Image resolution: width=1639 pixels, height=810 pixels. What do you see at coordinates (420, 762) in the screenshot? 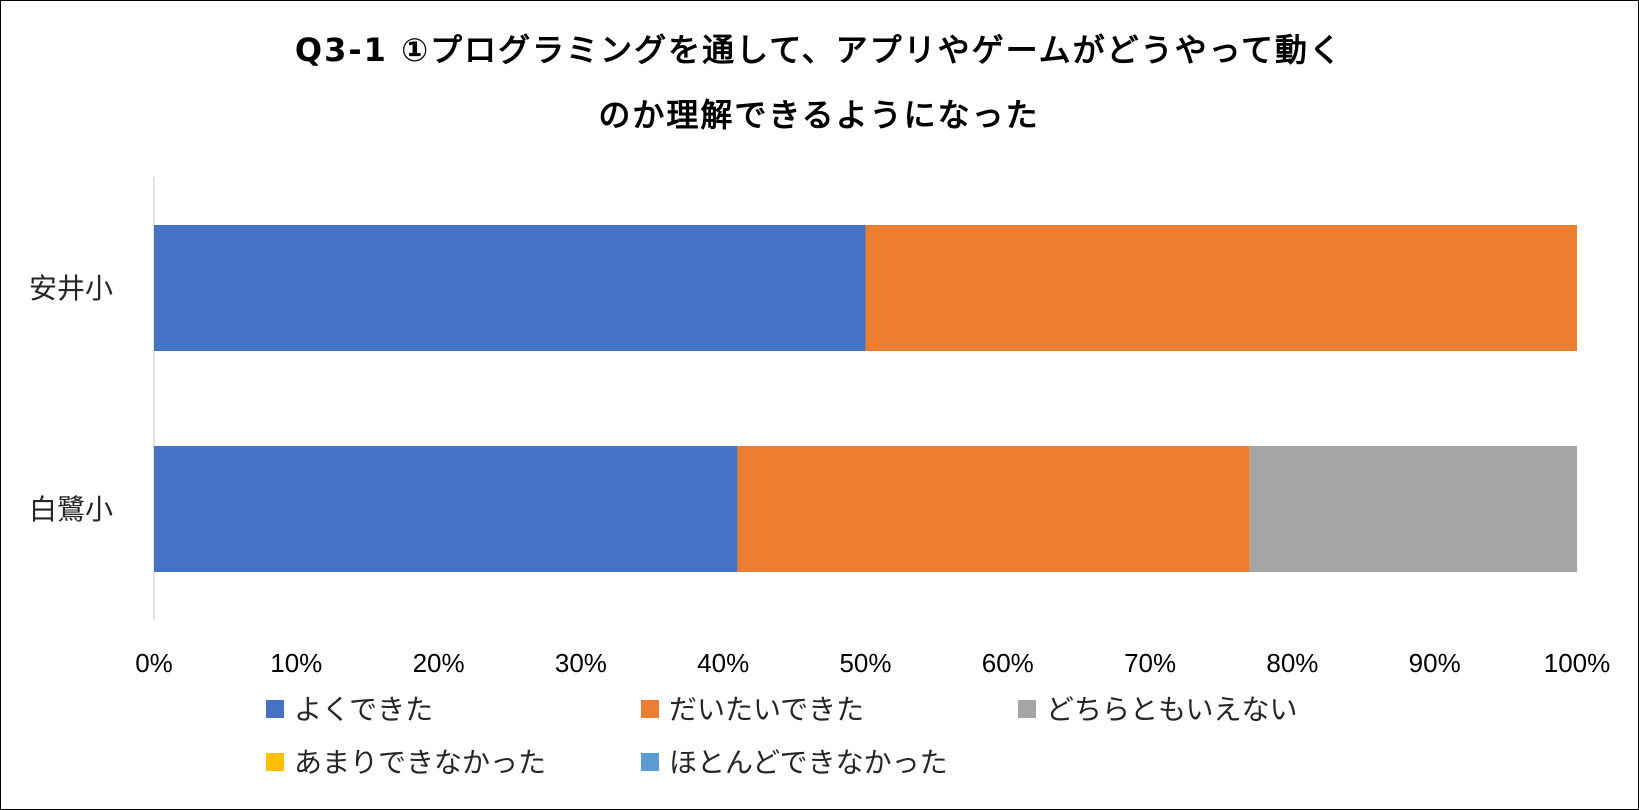
I see `legend-label: あまりできなかった` at bounding box center [420, 762].